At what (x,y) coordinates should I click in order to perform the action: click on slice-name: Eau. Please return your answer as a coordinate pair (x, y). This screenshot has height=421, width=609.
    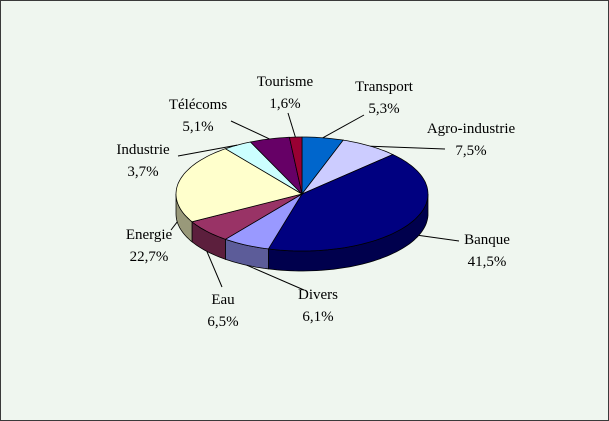
    Looking at the image, I should click on (223, 300).